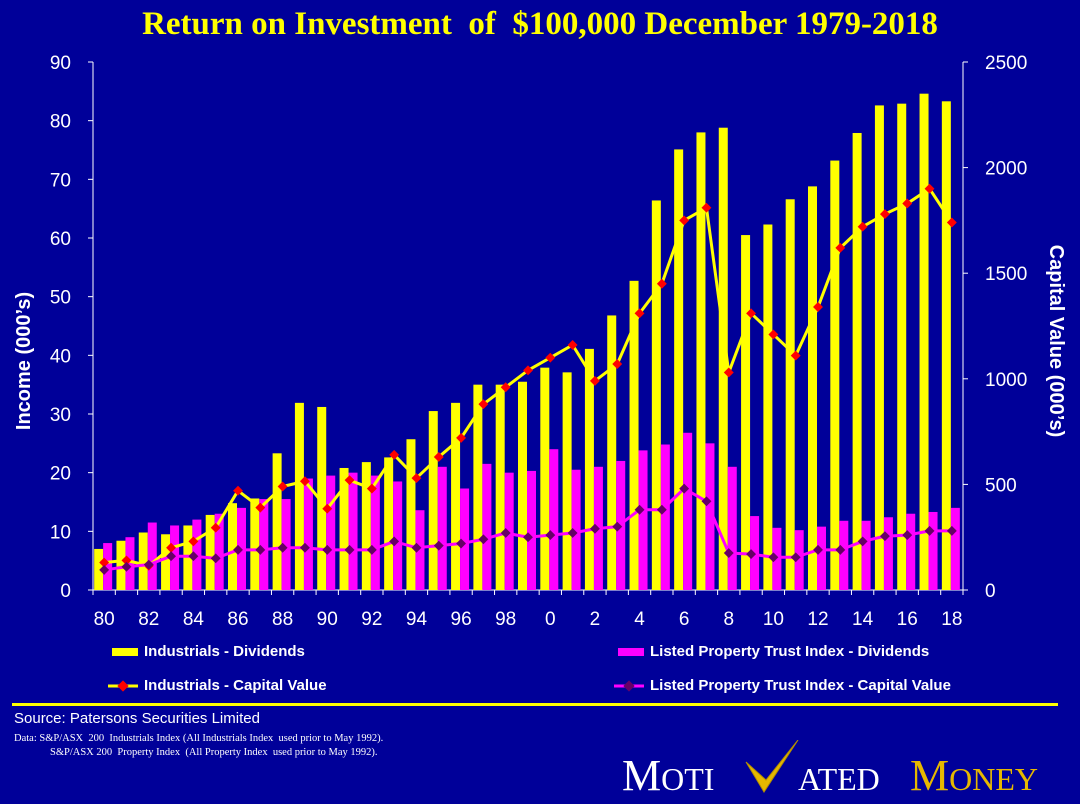 The height and width of the screenshot is (804, 1080). What do you see at coordinates (60, 415) in the screenshot?
I see `left-tick-label: 30` at bounding box center [60, 415].